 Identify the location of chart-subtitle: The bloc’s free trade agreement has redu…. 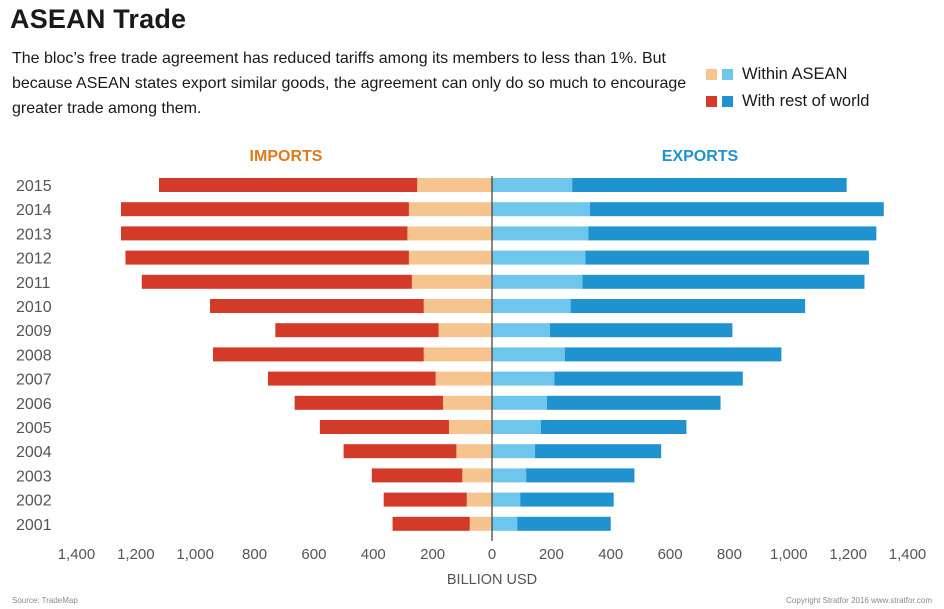
(349, 83).